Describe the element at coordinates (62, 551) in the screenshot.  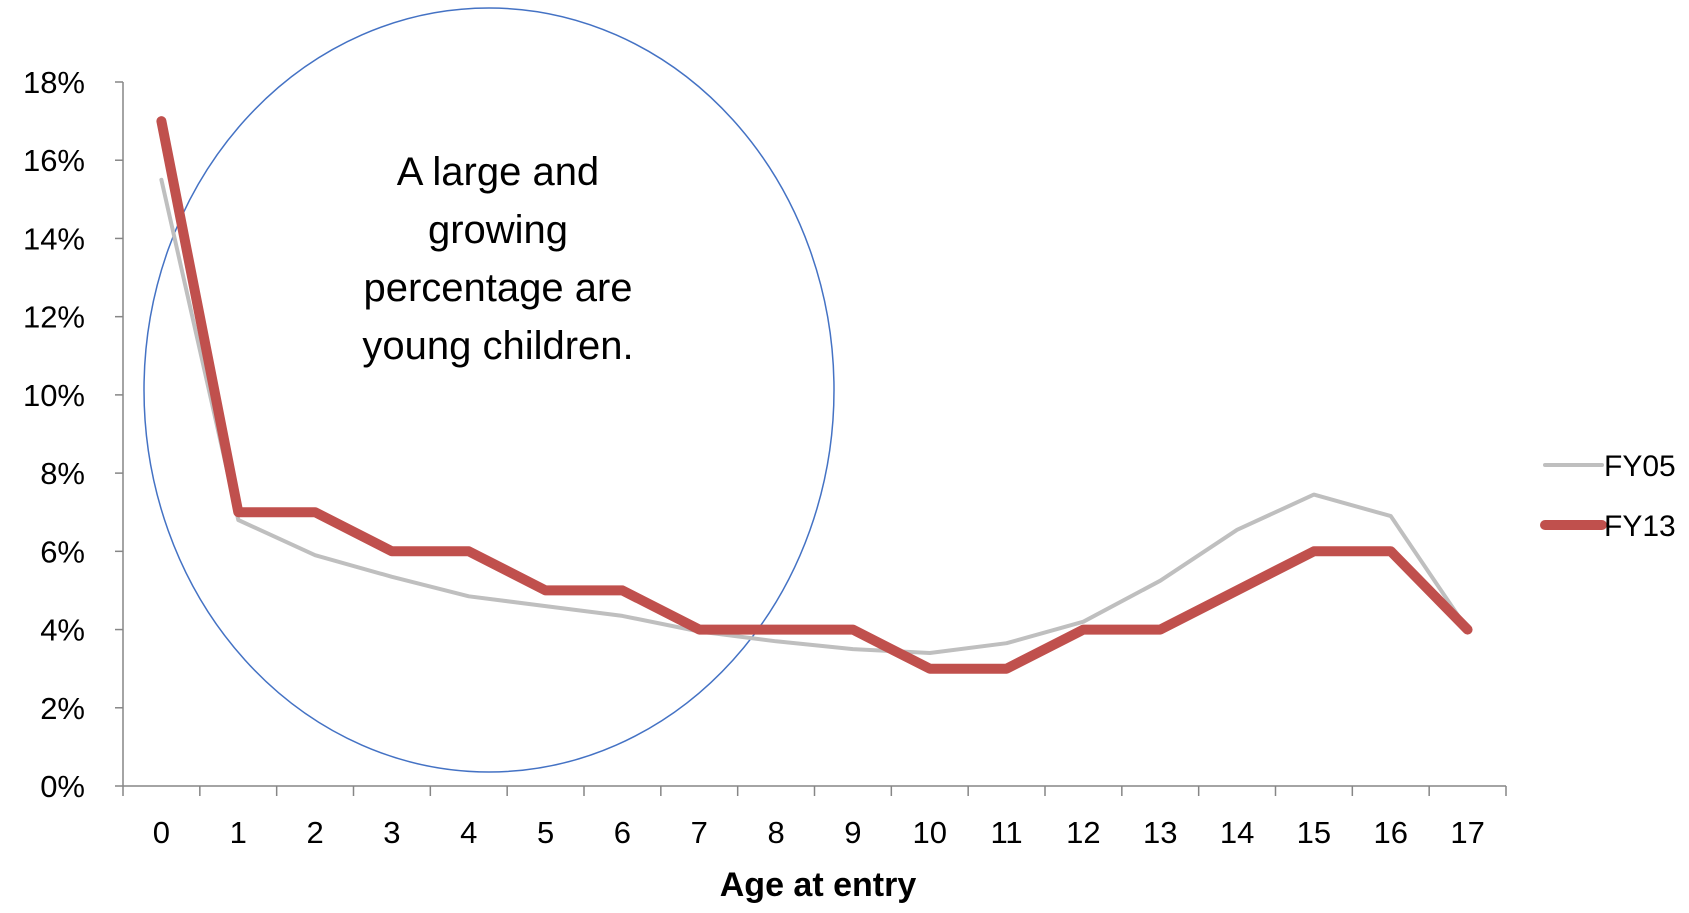
I see `y-tick-label: 6%` at that location.